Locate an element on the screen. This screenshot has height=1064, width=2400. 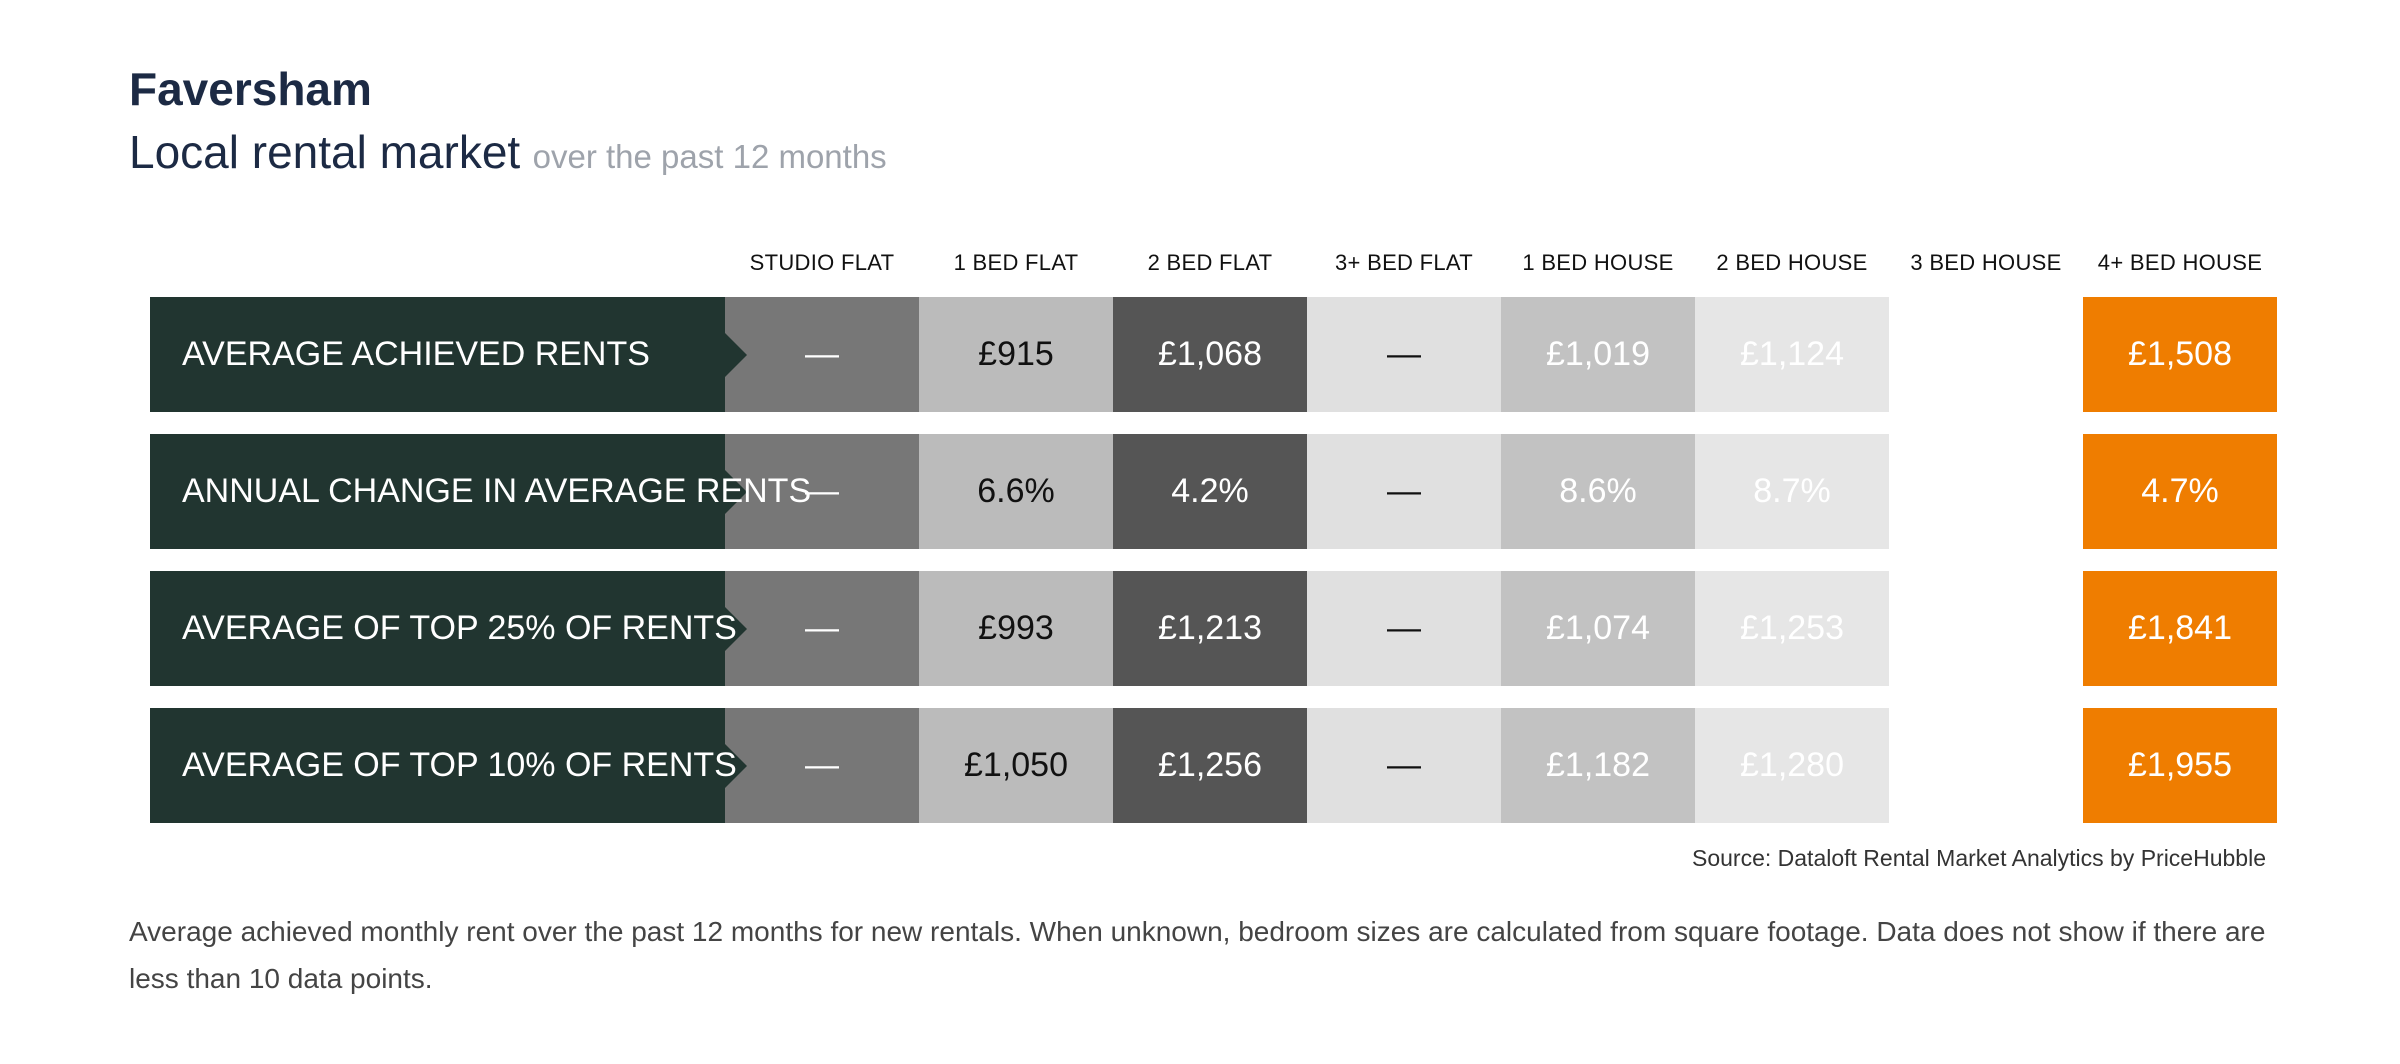
table-cell: 8.6% is located at coordinates (1598, 491).